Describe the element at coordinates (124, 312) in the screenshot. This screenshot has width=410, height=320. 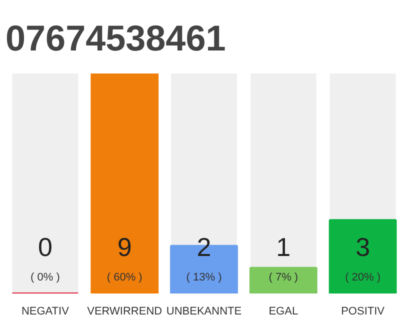
I see `x-tick-label: VERWIRREND` at that location.